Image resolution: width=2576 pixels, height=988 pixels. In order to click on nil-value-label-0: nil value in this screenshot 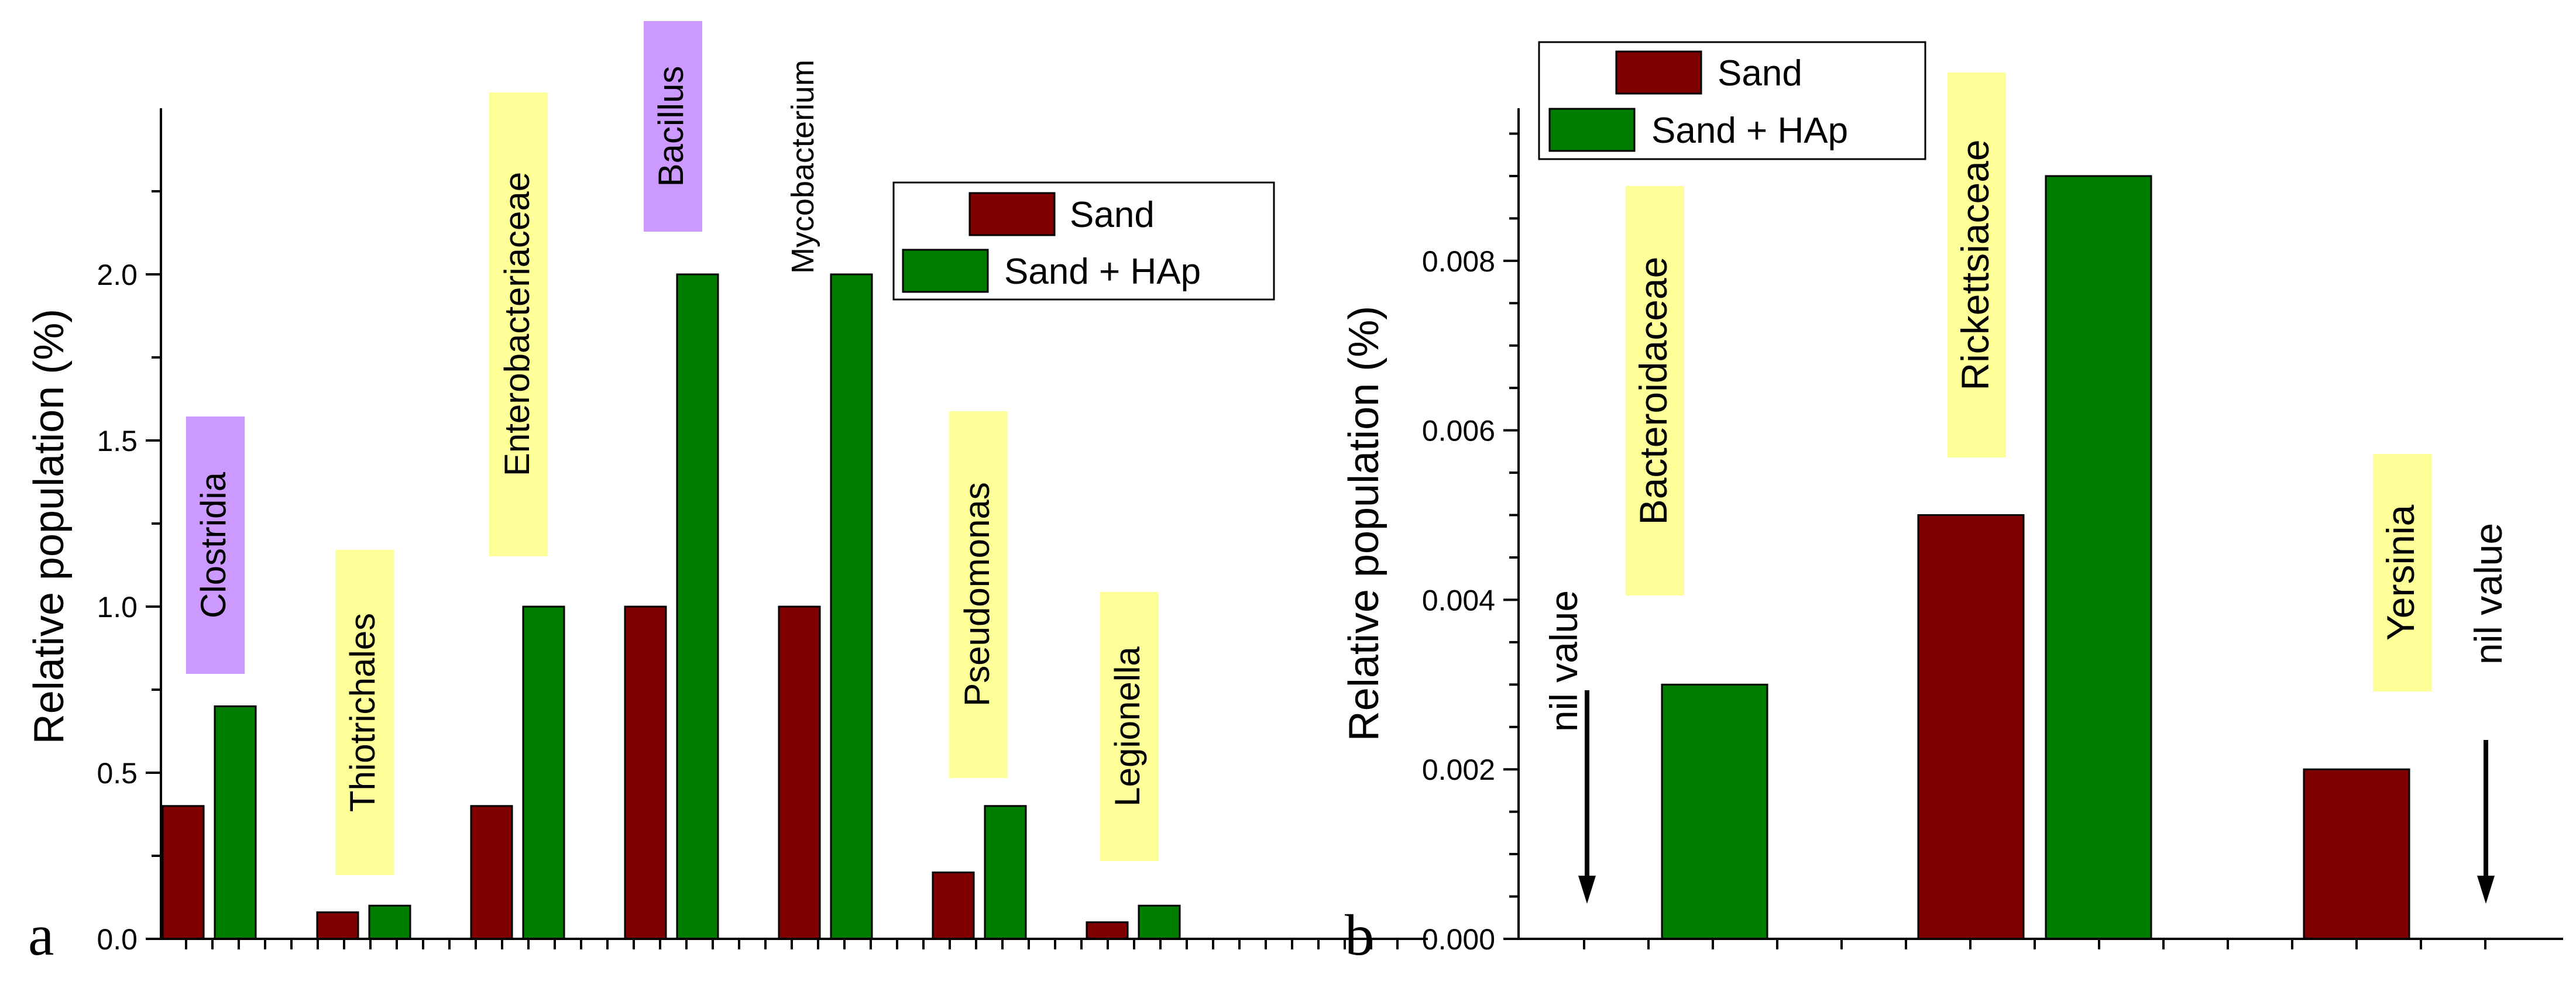, I will do `click(1564, 661)`.